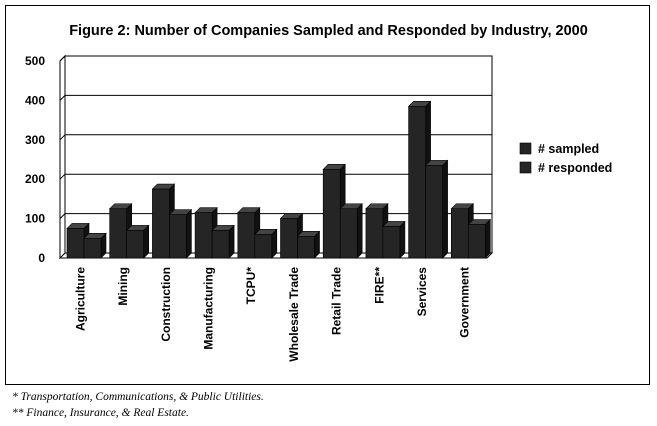  Describe the element at coordinates (208, 308) in the screenshot. I see `x-category-label: Manufacturing` at that location.